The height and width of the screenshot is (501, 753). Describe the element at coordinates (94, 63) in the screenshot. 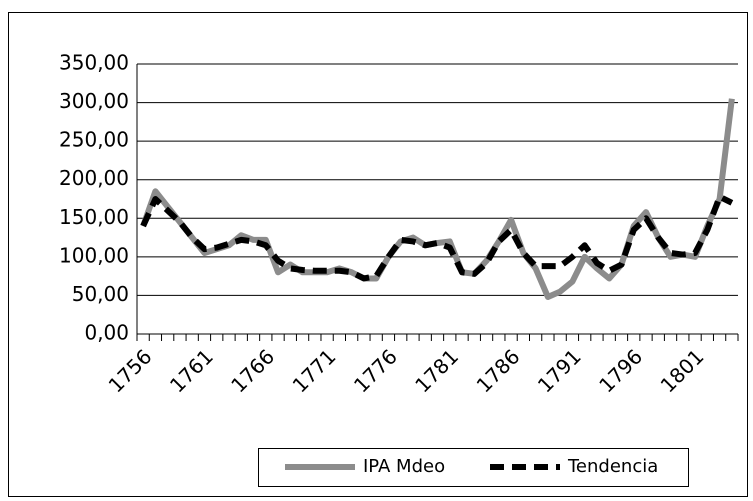

I see `y-tick-label: 350,00` at that location.